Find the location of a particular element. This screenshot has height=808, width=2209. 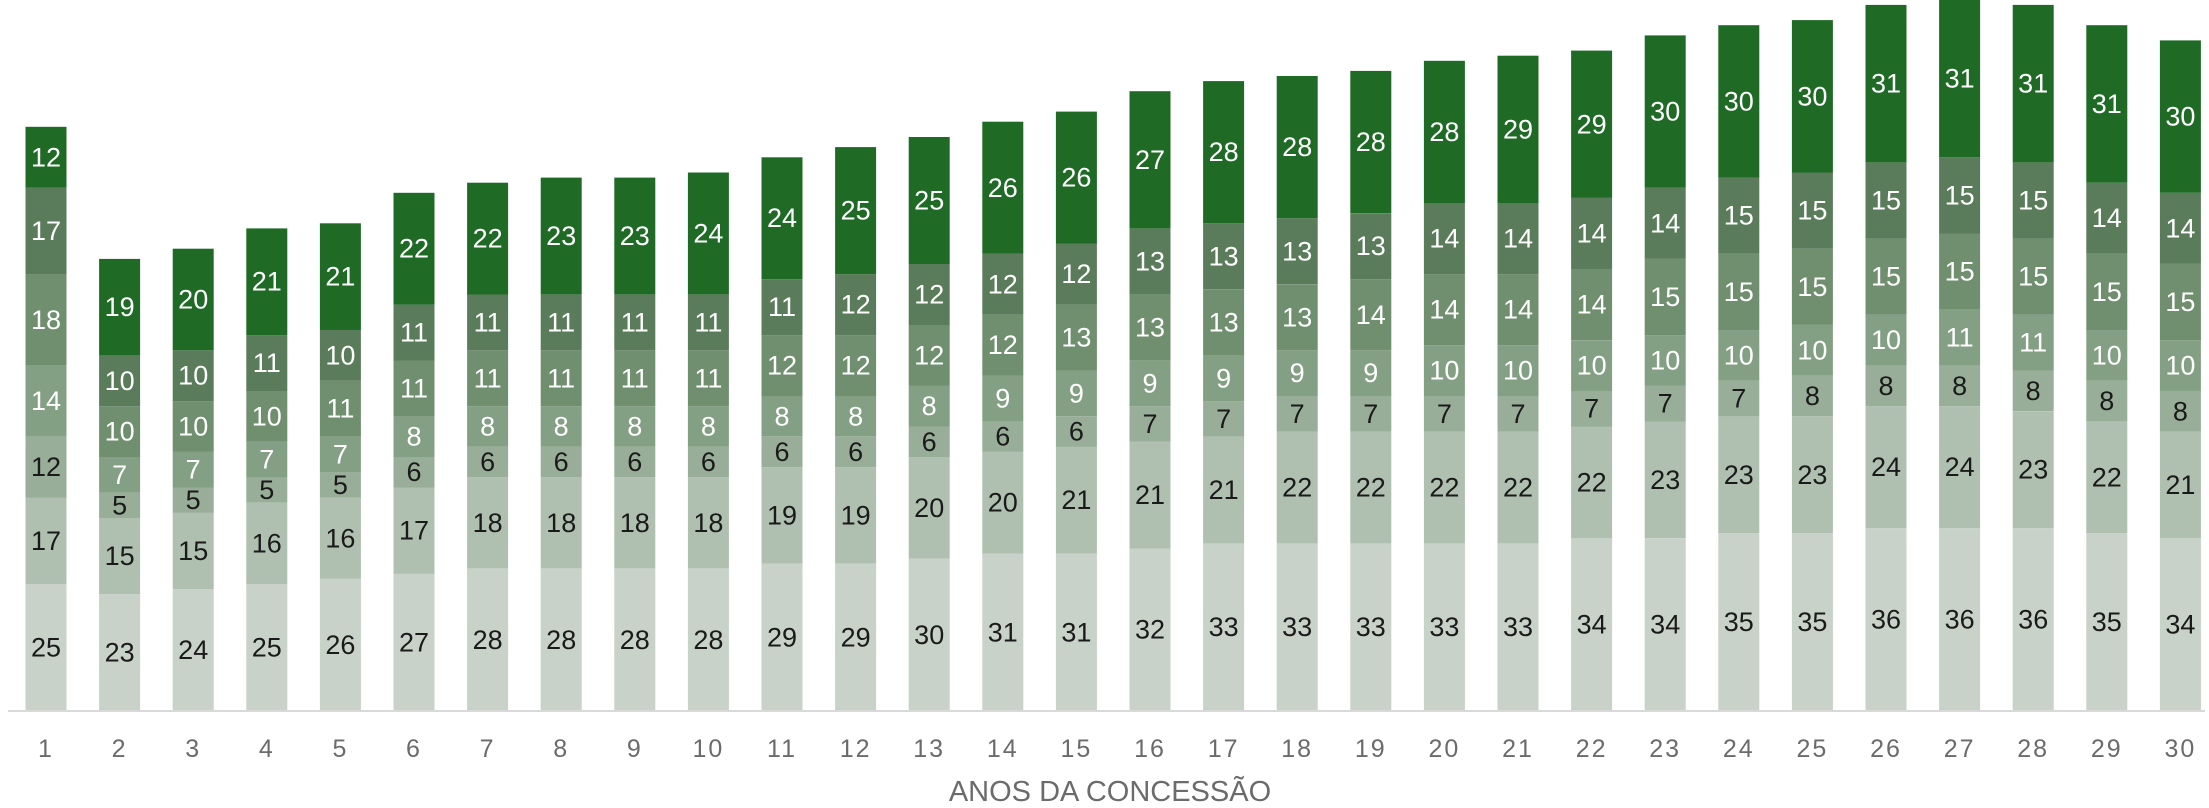

data-label: 24 is located at coordinates (1960, 467).